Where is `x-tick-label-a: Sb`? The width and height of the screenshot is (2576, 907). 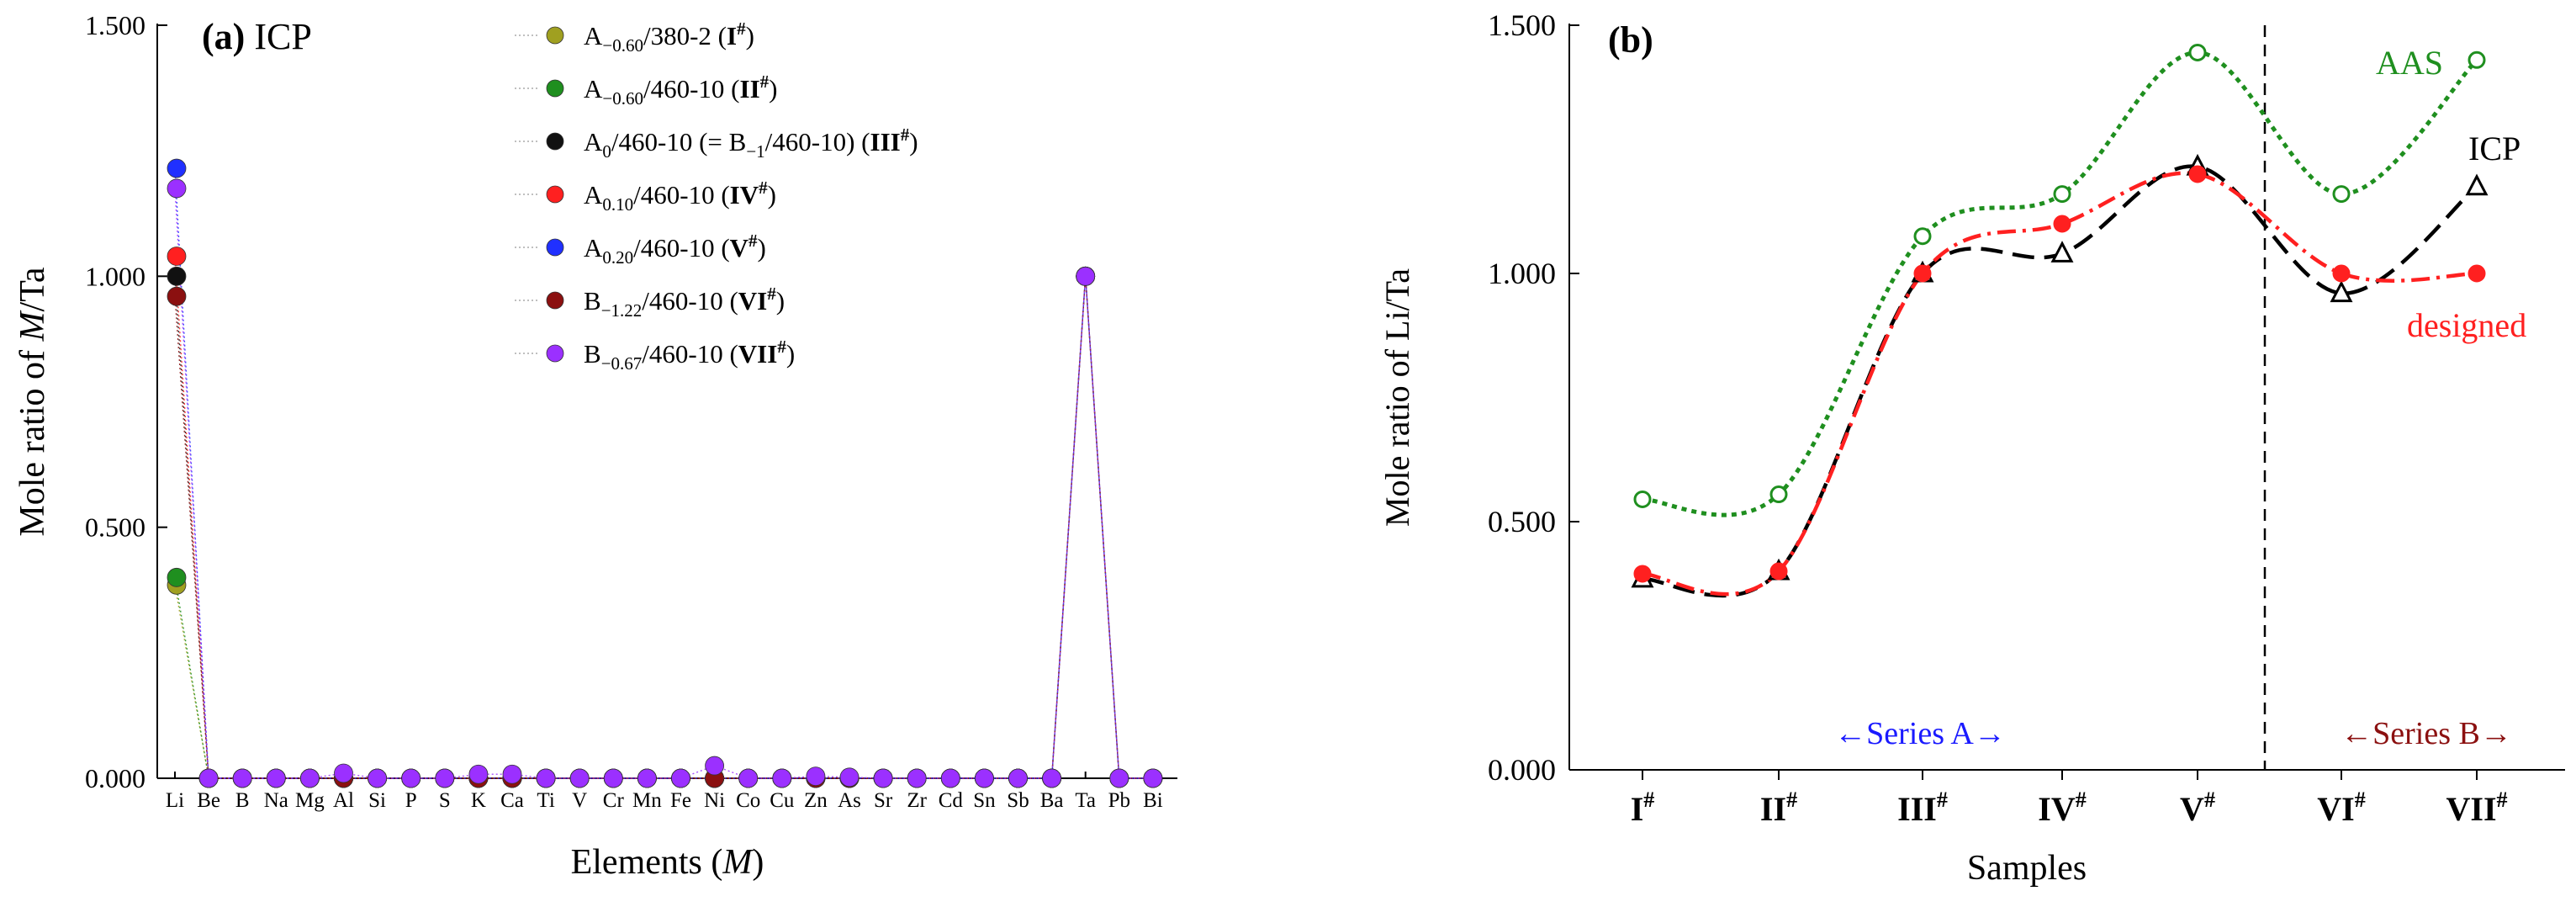 x-tick-label-a: Sb is located at coordinates (1018, 800).